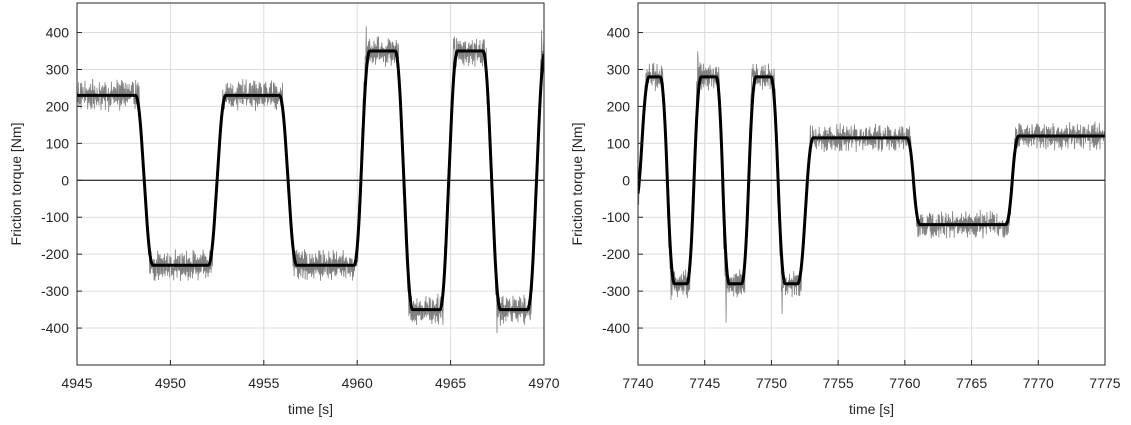 Image resolution: width=1131 pixels, height=425 pixels. What do you see at coordinates (450, 383) in the screenshot?
I see `x-tick-label: 4965` at bounding box center [450, 383].